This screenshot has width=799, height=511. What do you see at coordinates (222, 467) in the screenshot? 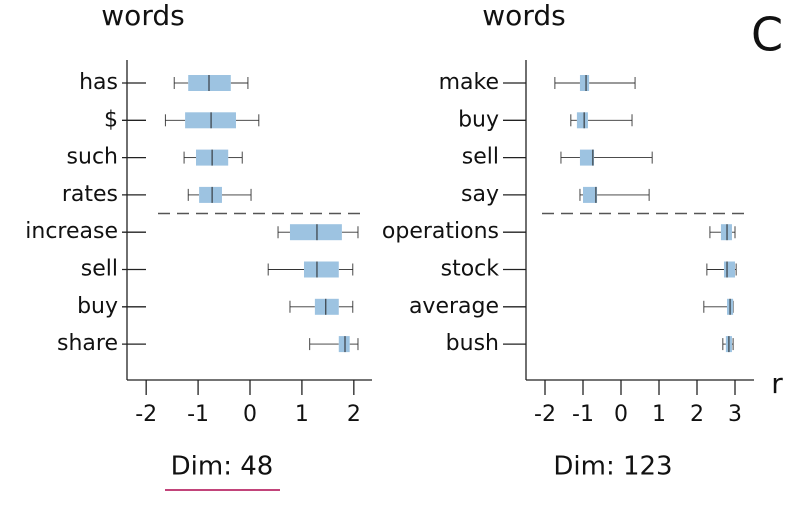
I see `dimension-tab: Dim: 48` at bounding box center [222, 467].